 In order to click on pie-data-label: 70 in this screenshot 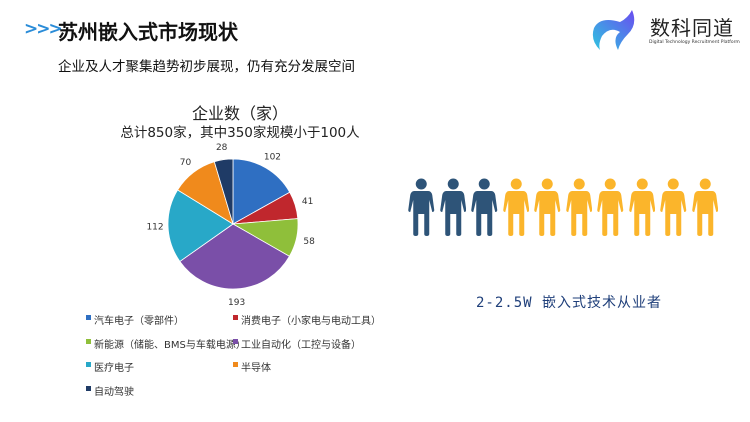, I will do `click(186, 163)`.